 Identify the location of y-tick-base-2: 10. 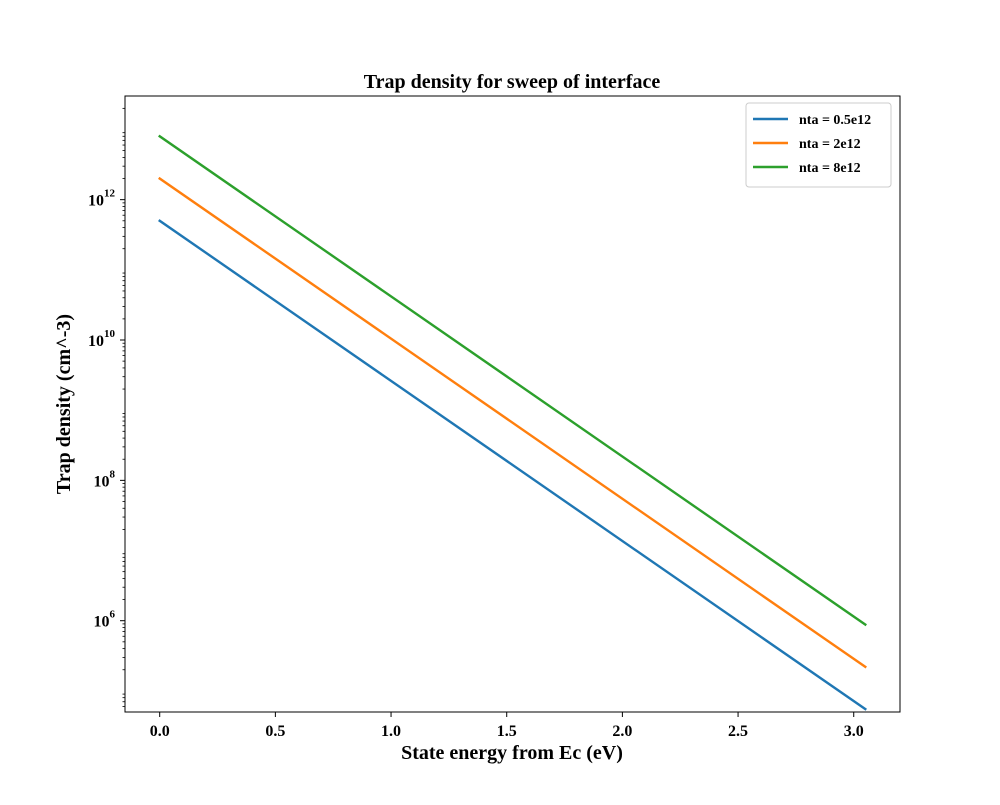
(96, 341).